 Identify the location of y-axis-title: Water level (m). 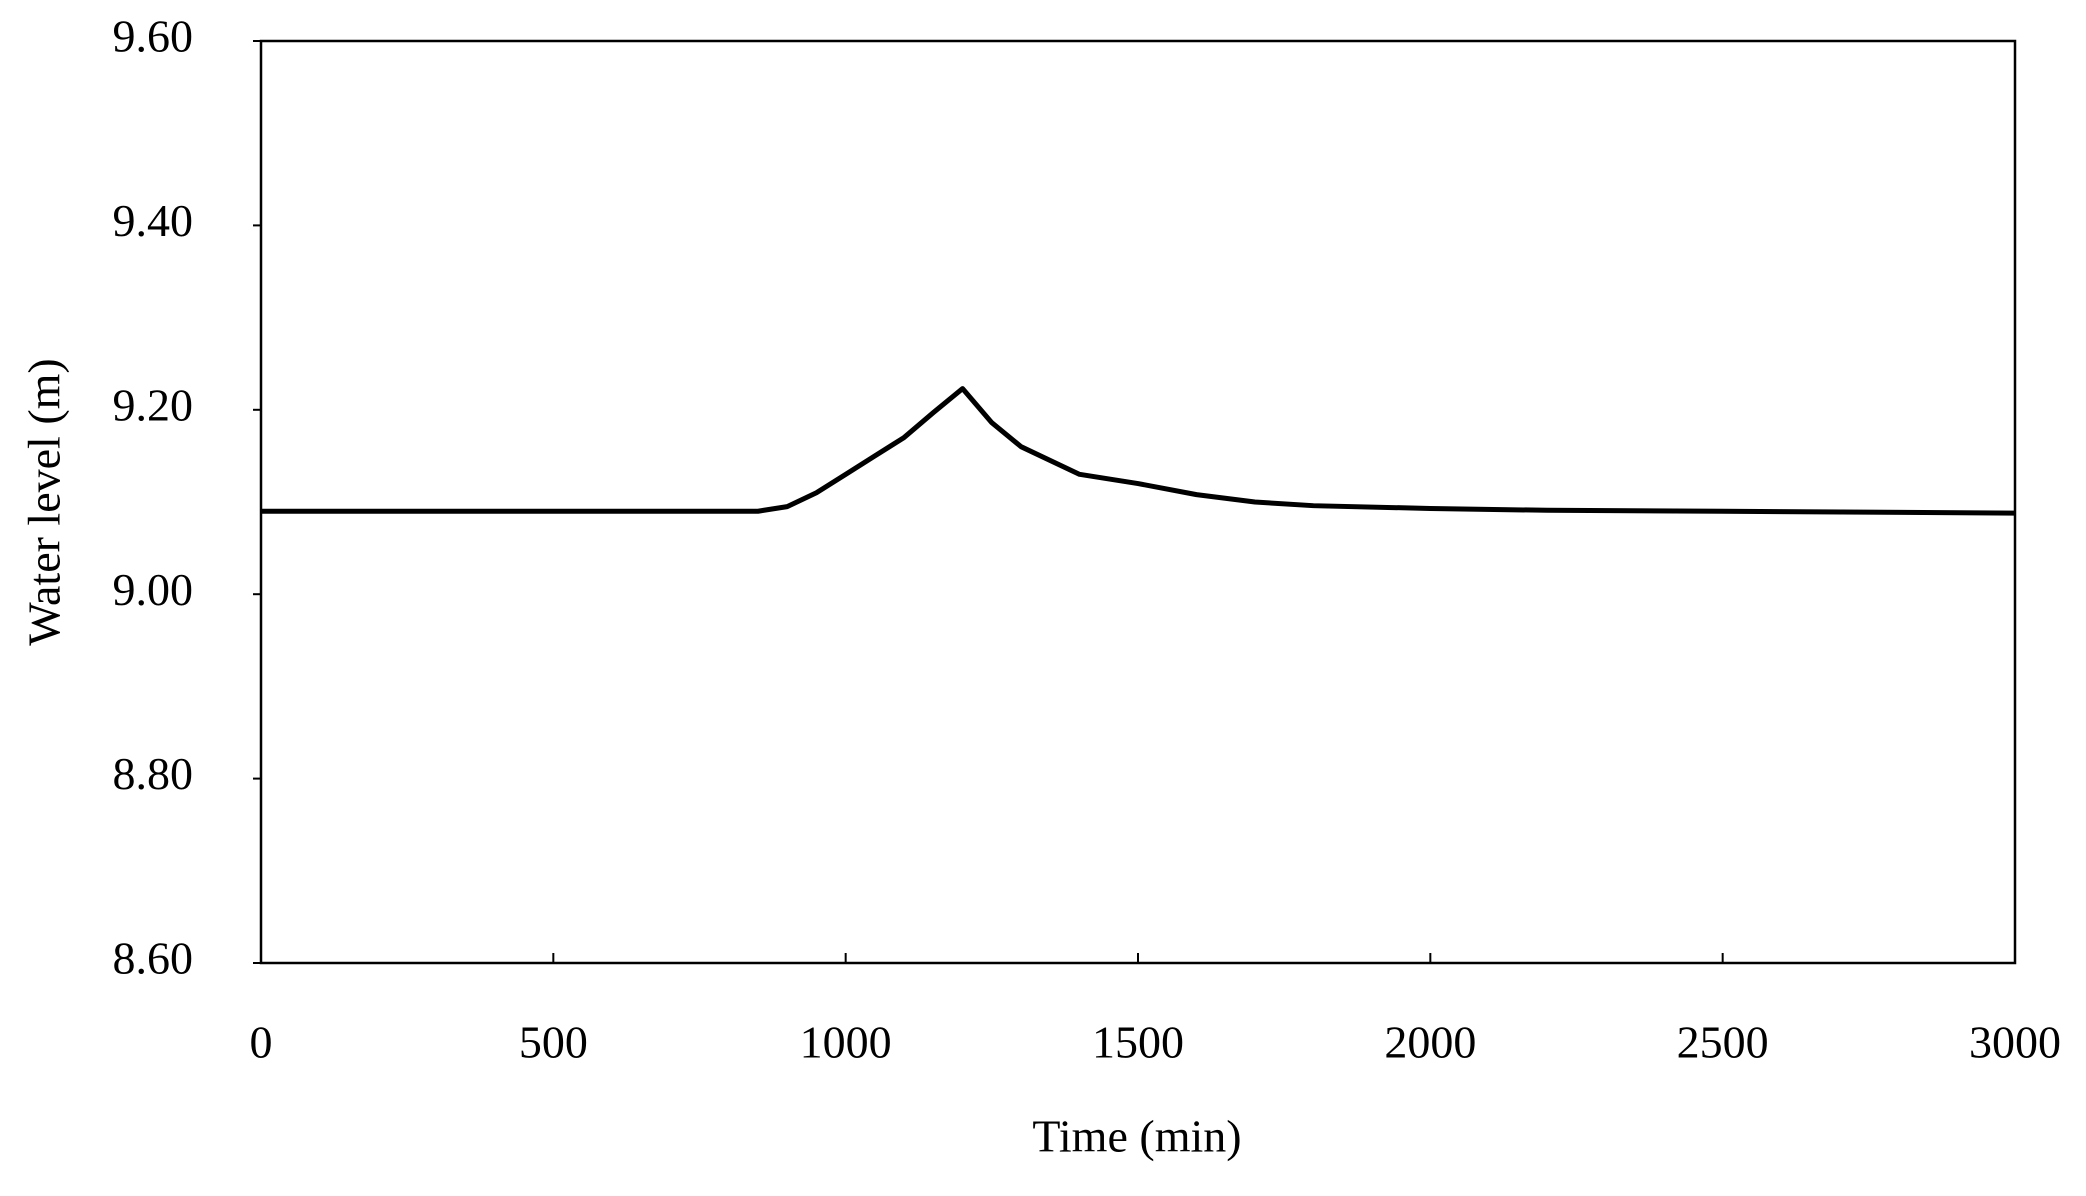
(44, 501).